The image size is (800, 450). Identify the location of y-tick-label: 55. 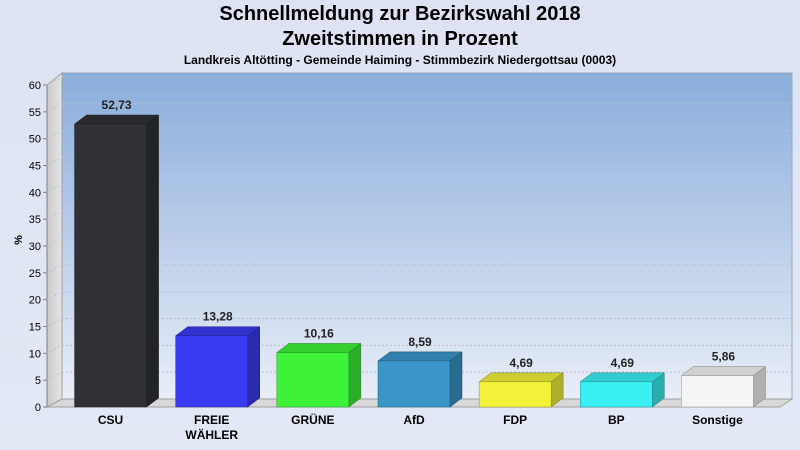
(35, 113).